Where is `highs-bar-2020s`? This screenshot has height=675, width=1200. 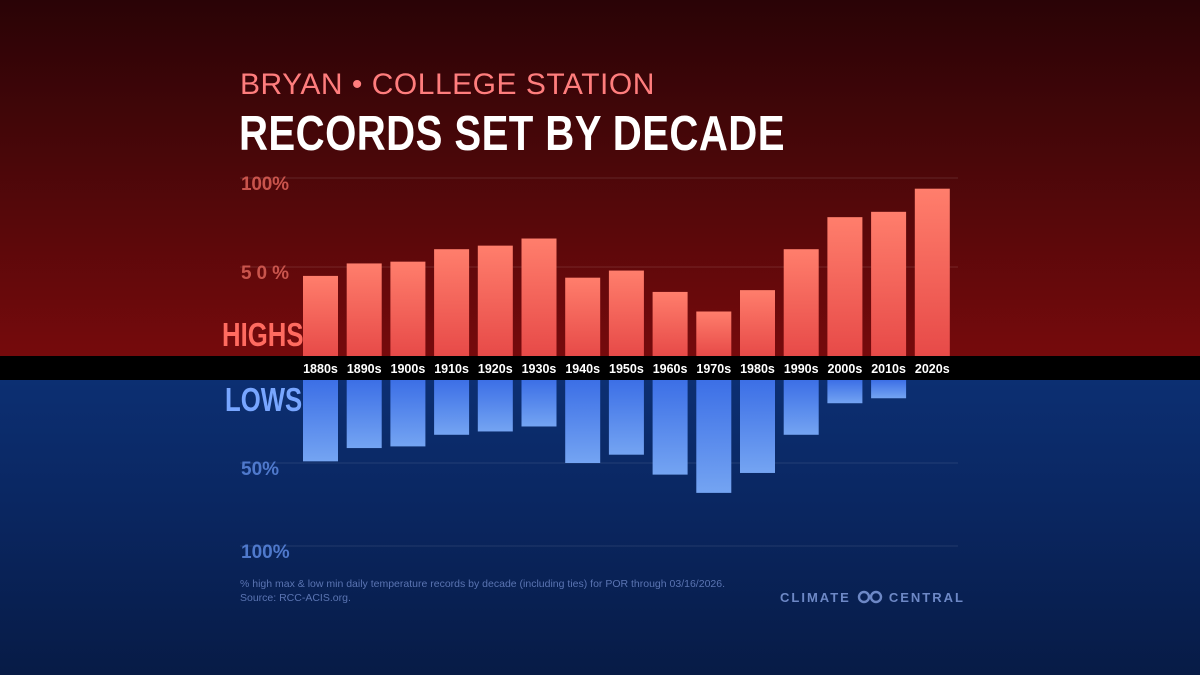 highs-bar-2020s is located at coordinates (932, 272).